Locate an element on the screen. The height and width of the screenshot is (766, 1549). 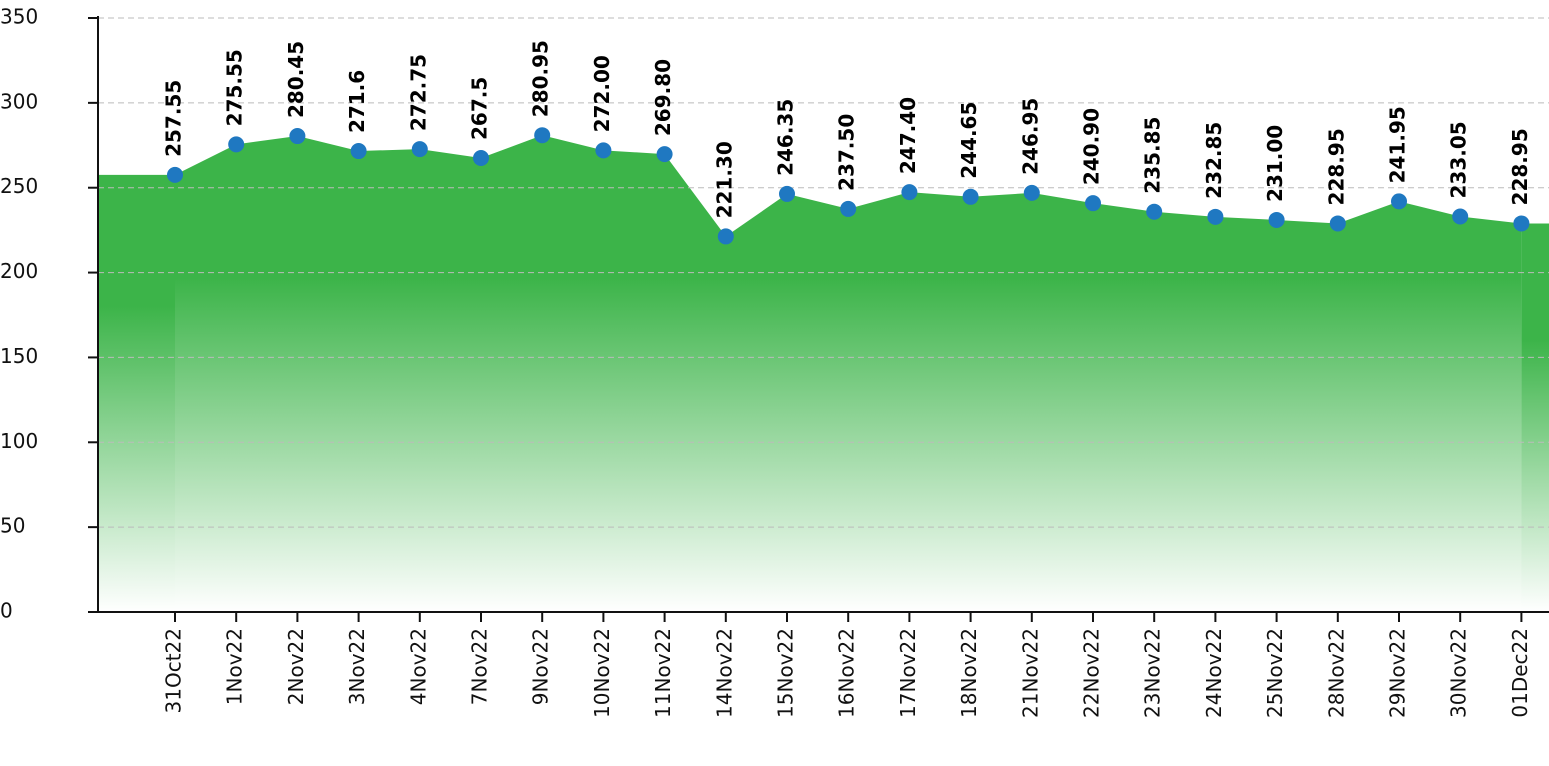
x-tick-label: 01Dec22 is located at coordinates (1520, 673).